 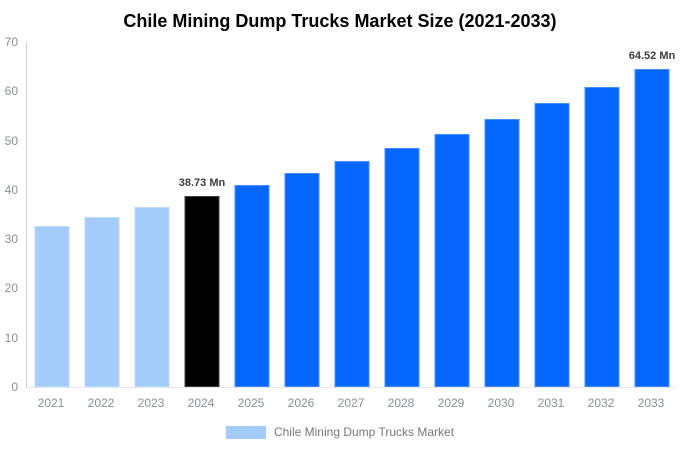 I want to click on bar-slot-2029, so click(x=452, y=214).